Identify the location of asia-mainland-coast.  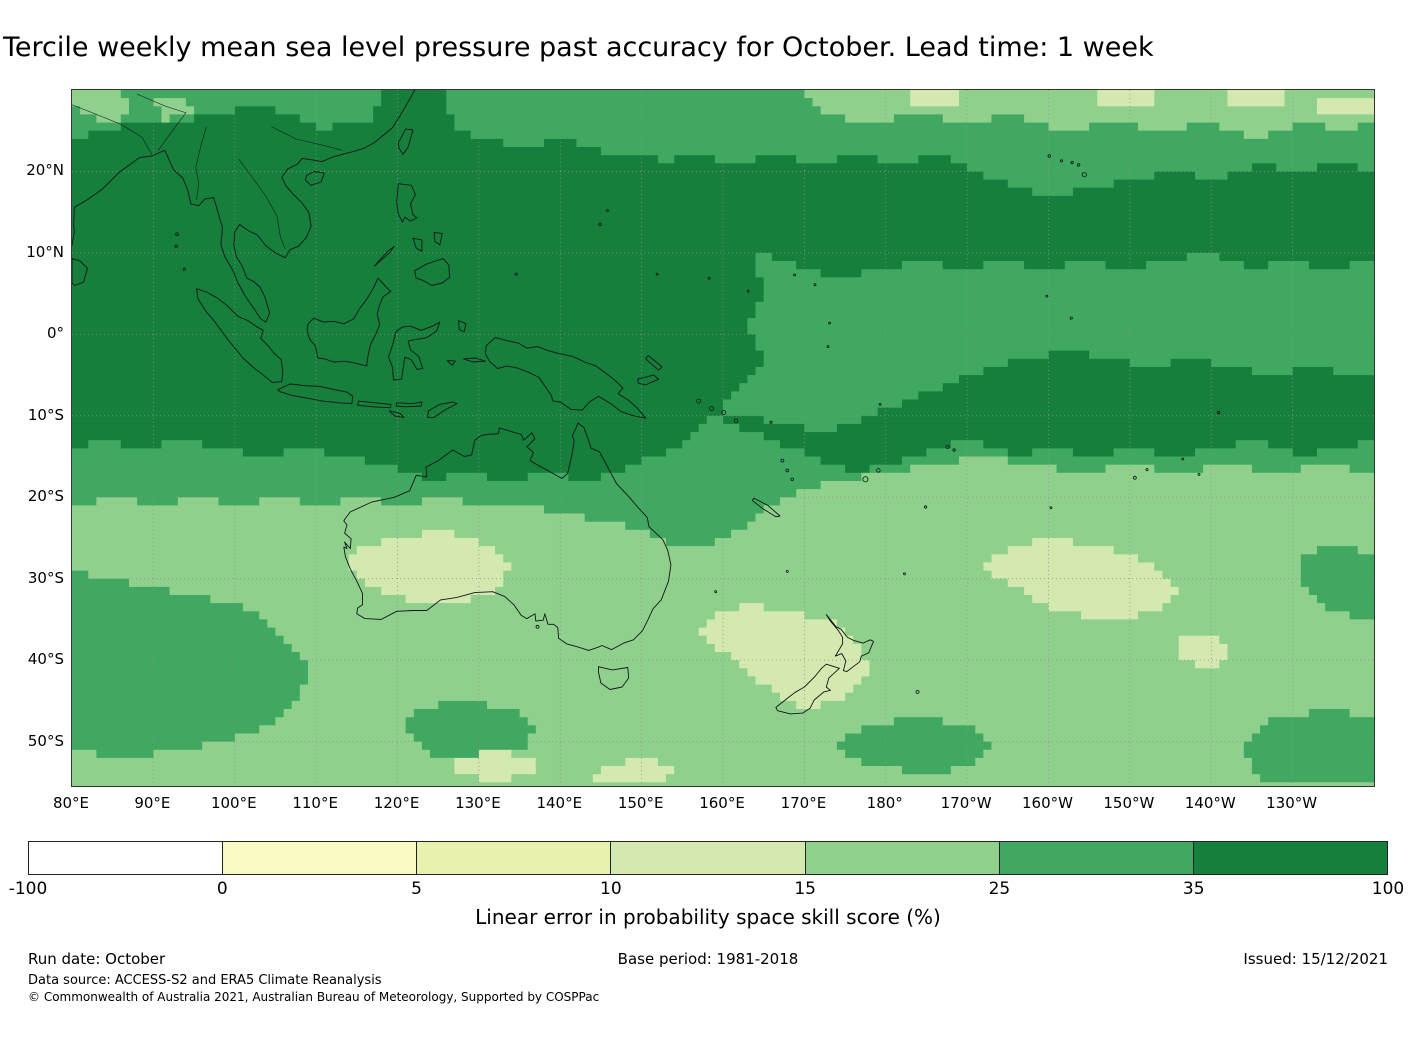
(244, 206).